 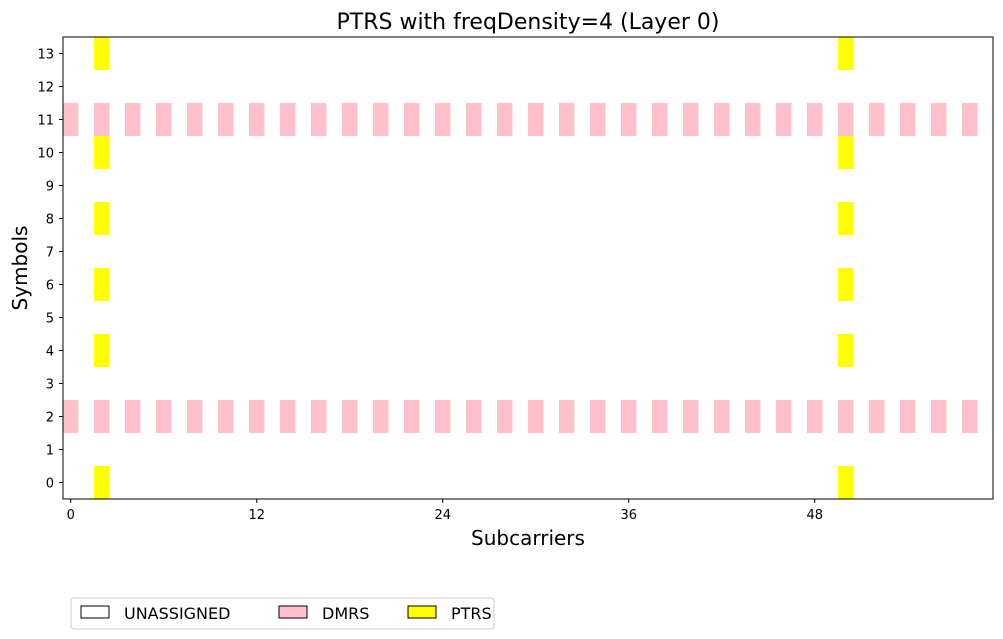 What do you see at coordinates (628, 515) in the screenshot?
I see `x-tick-label: 36` at bounding box center [628, 515].